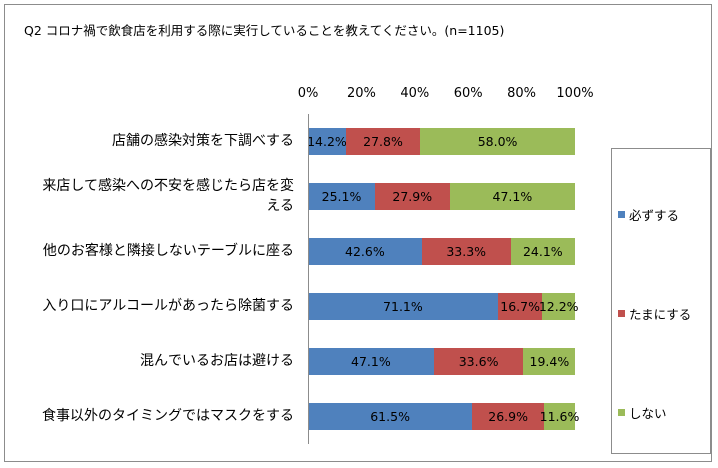 The height and width of the screenshot is (468, 718). What do you see at coordinates (648, 413) in the screenshot?
I see `legend-label: しない` at bounding box center [648, 413].